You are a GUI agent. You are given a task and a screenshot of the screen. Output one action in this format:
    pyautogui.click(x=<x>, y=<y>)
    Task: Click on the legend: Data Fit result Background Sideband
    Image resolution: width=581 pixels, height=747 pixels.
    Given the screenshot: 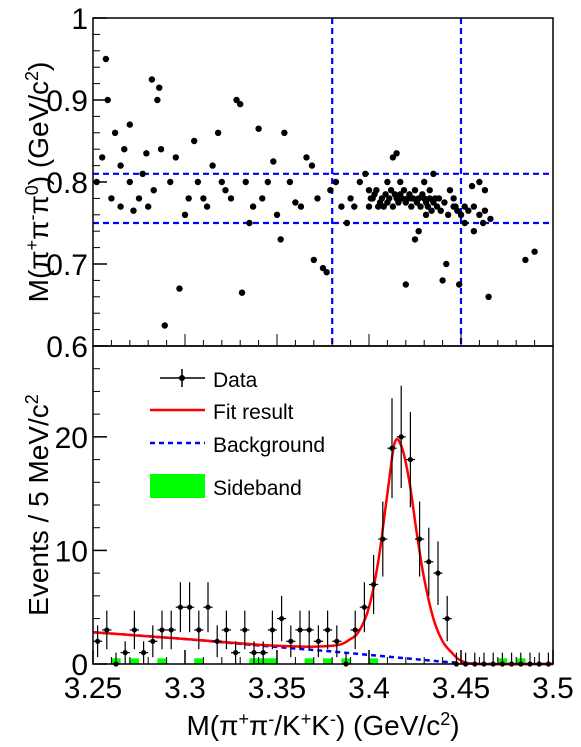 What is the action you would take?
    pyautogui.click(x=237, y=434)
    